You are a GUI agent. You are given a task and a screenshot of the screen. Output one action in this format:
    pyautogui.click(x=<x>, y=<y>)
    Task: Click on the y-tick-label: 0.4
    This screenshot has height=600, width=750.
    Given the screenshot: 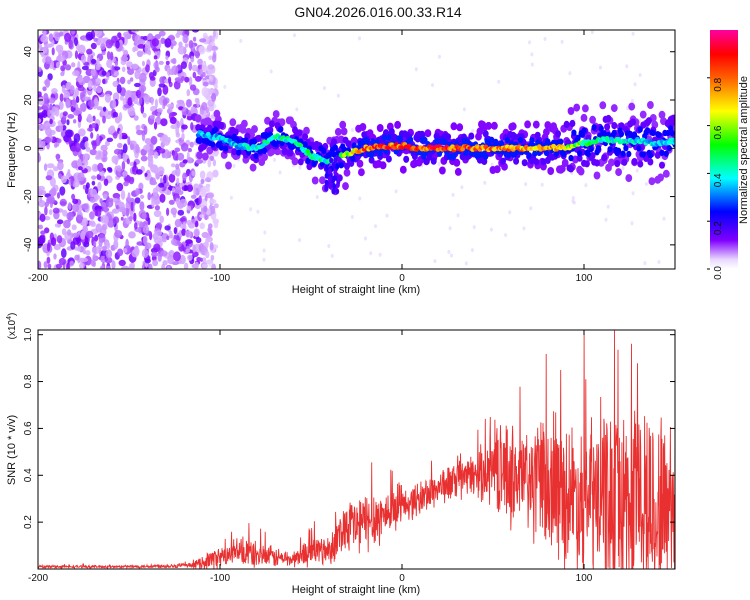 What is the action you would take?
    pyautogui.click(x=28, y=475)
    